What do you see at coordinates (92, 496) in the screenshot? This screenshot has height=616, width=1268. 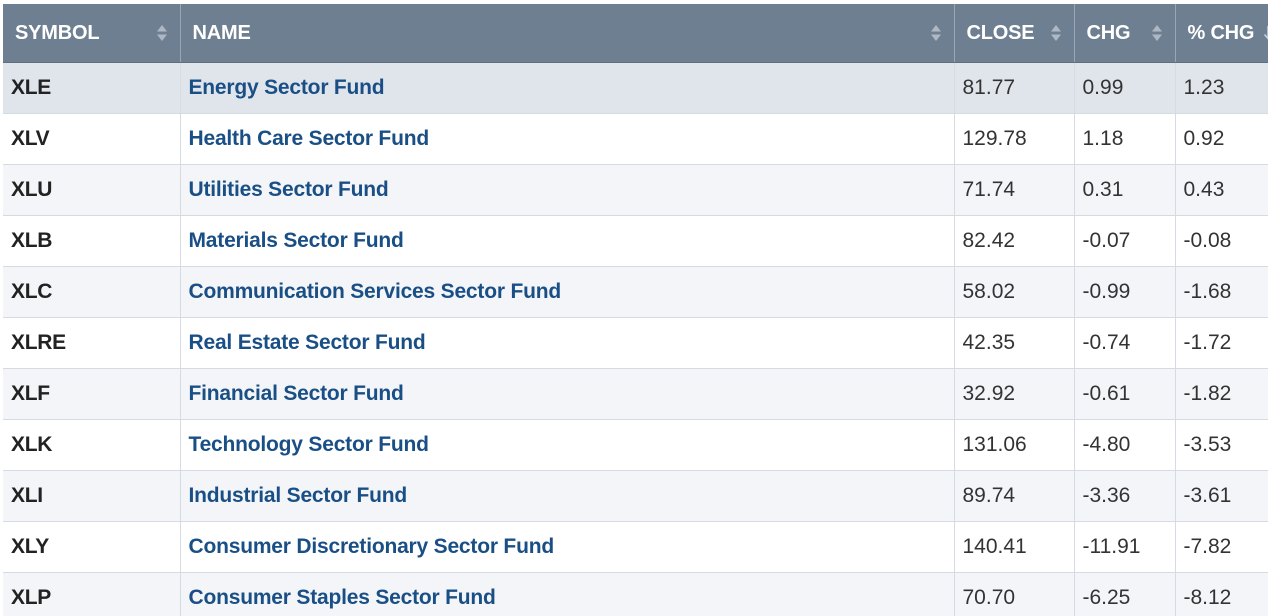 I see `symbol-cell: XLI` at bounding box center [92, 496].